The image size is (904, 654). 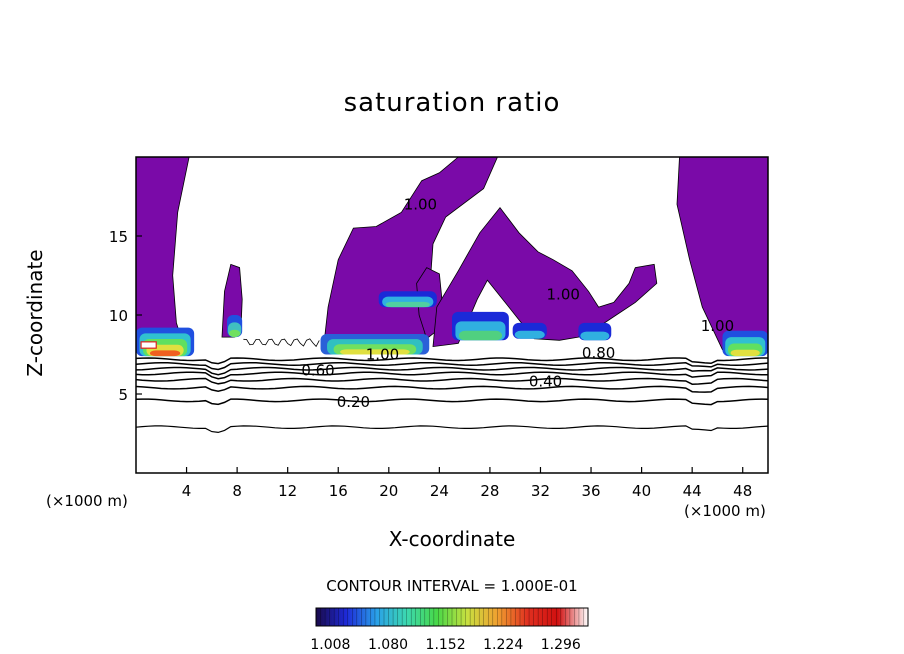 I want to click on y-tick-label: 5, so click(x=123, y=395).